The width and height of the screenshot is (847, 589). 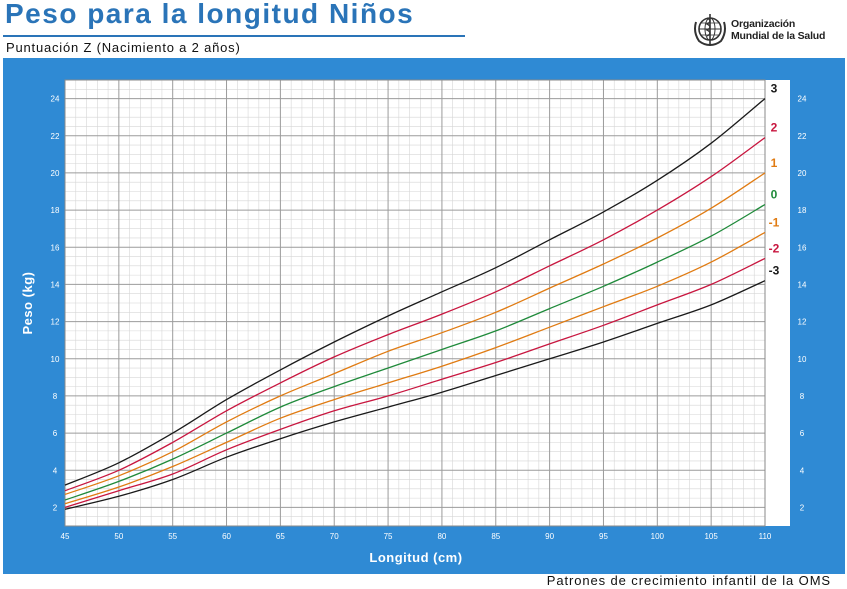 I want to click on y-tick-label-right: 20, so click(x=802, y=173).